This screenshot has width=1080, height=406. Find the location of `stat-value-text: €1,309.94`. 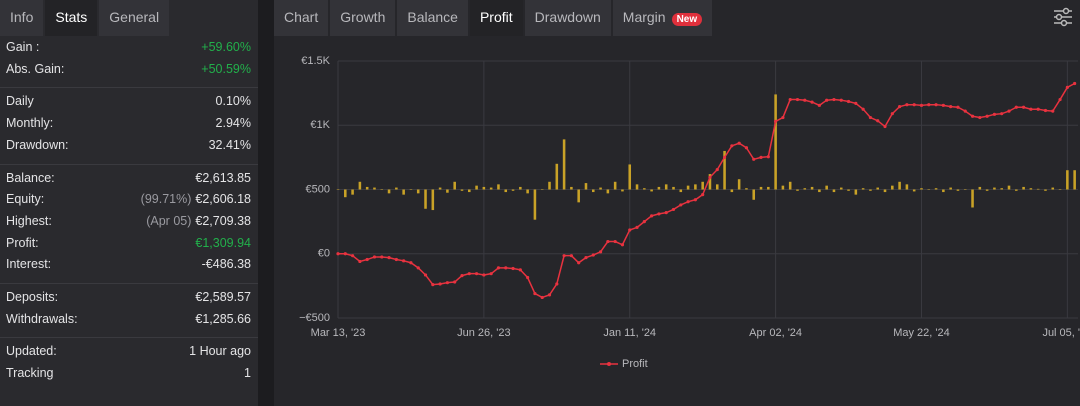

stat-value-text: €1,309.94 is located at coordinates (223, 242).